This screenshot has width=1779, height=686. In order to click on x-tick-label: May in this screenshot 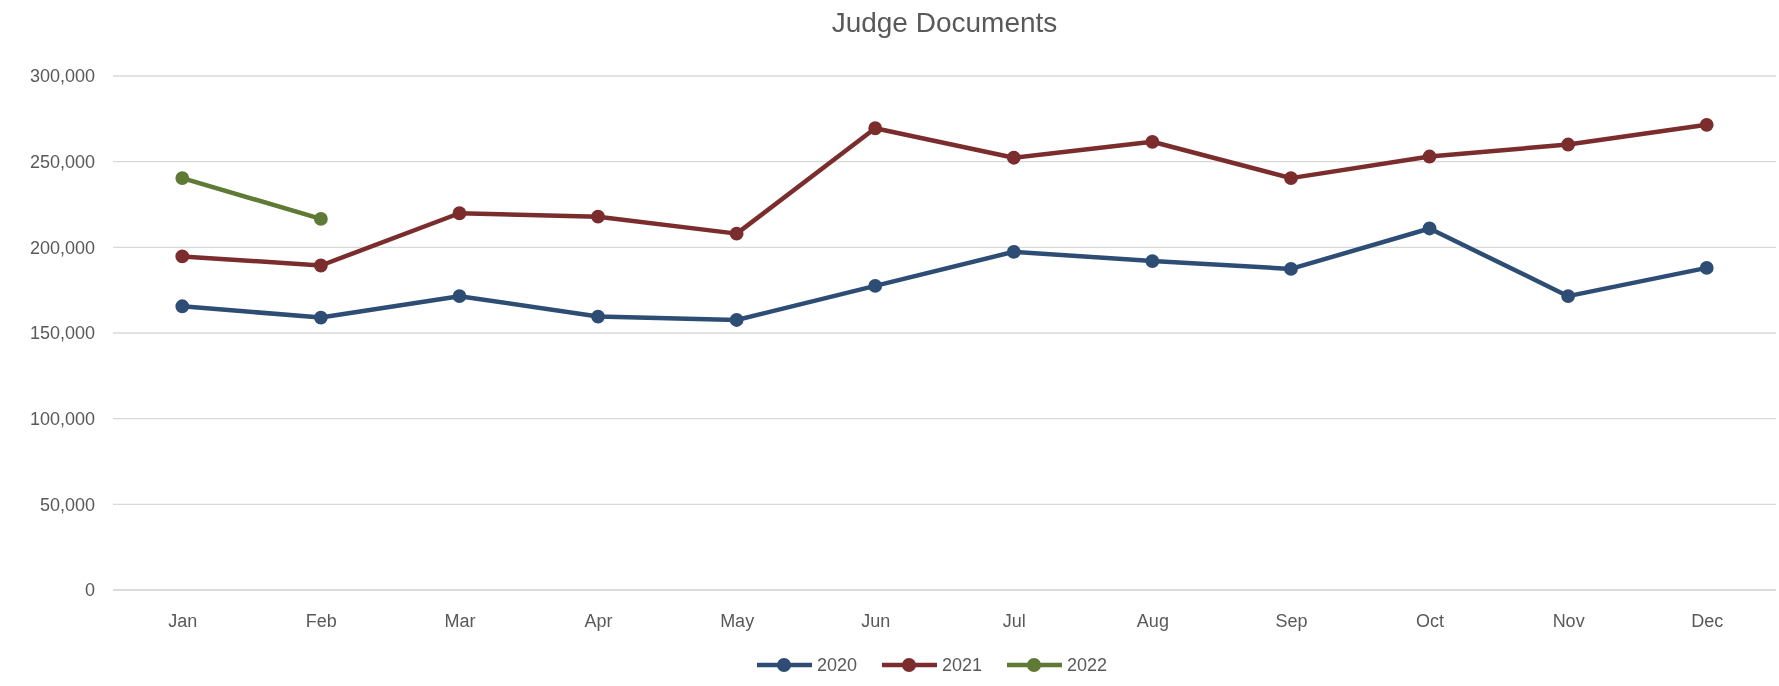, I will do `click(737, 620)`.